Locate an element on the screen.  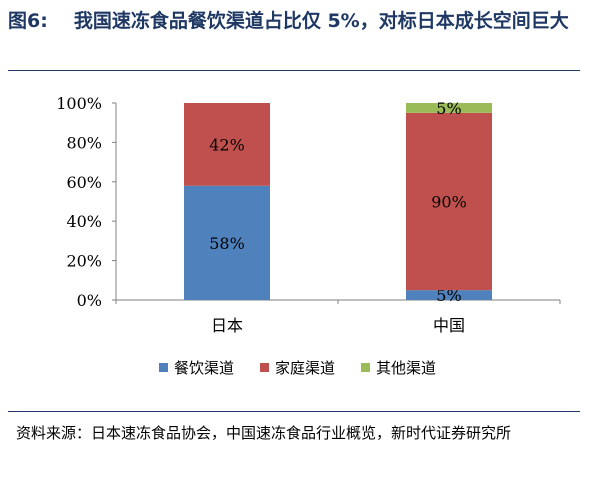
x-tick-label: 日本 is located at coordinates (227, 325).